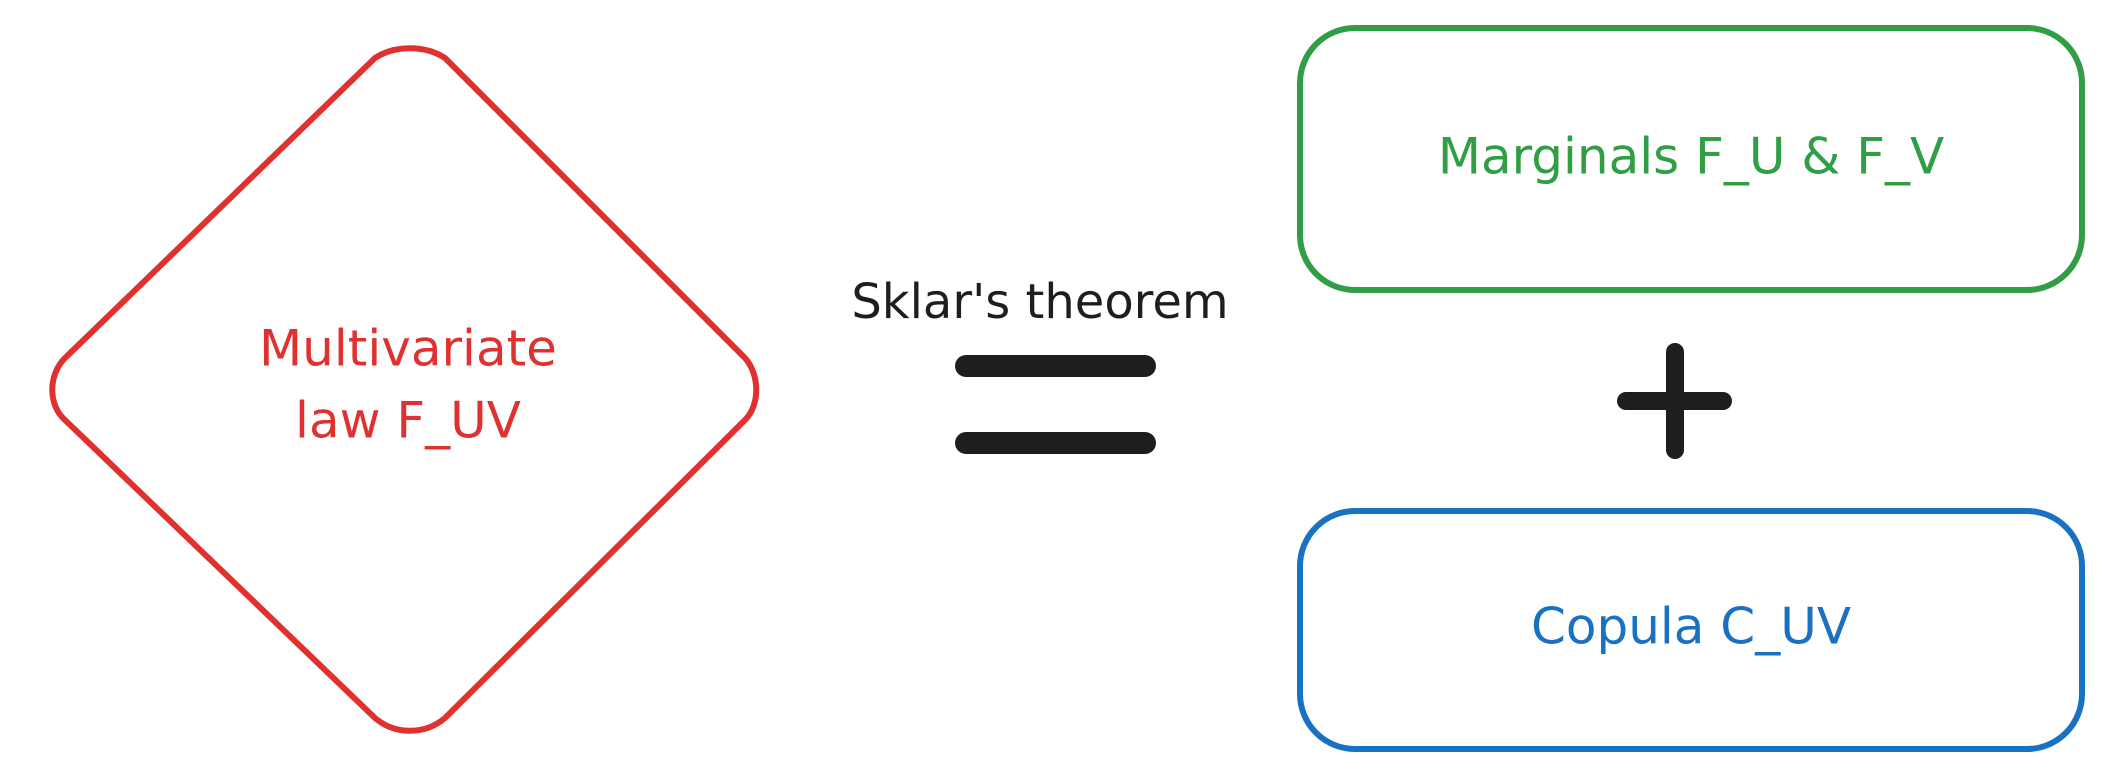  I want to click on copula-box, so click(1691, 630).